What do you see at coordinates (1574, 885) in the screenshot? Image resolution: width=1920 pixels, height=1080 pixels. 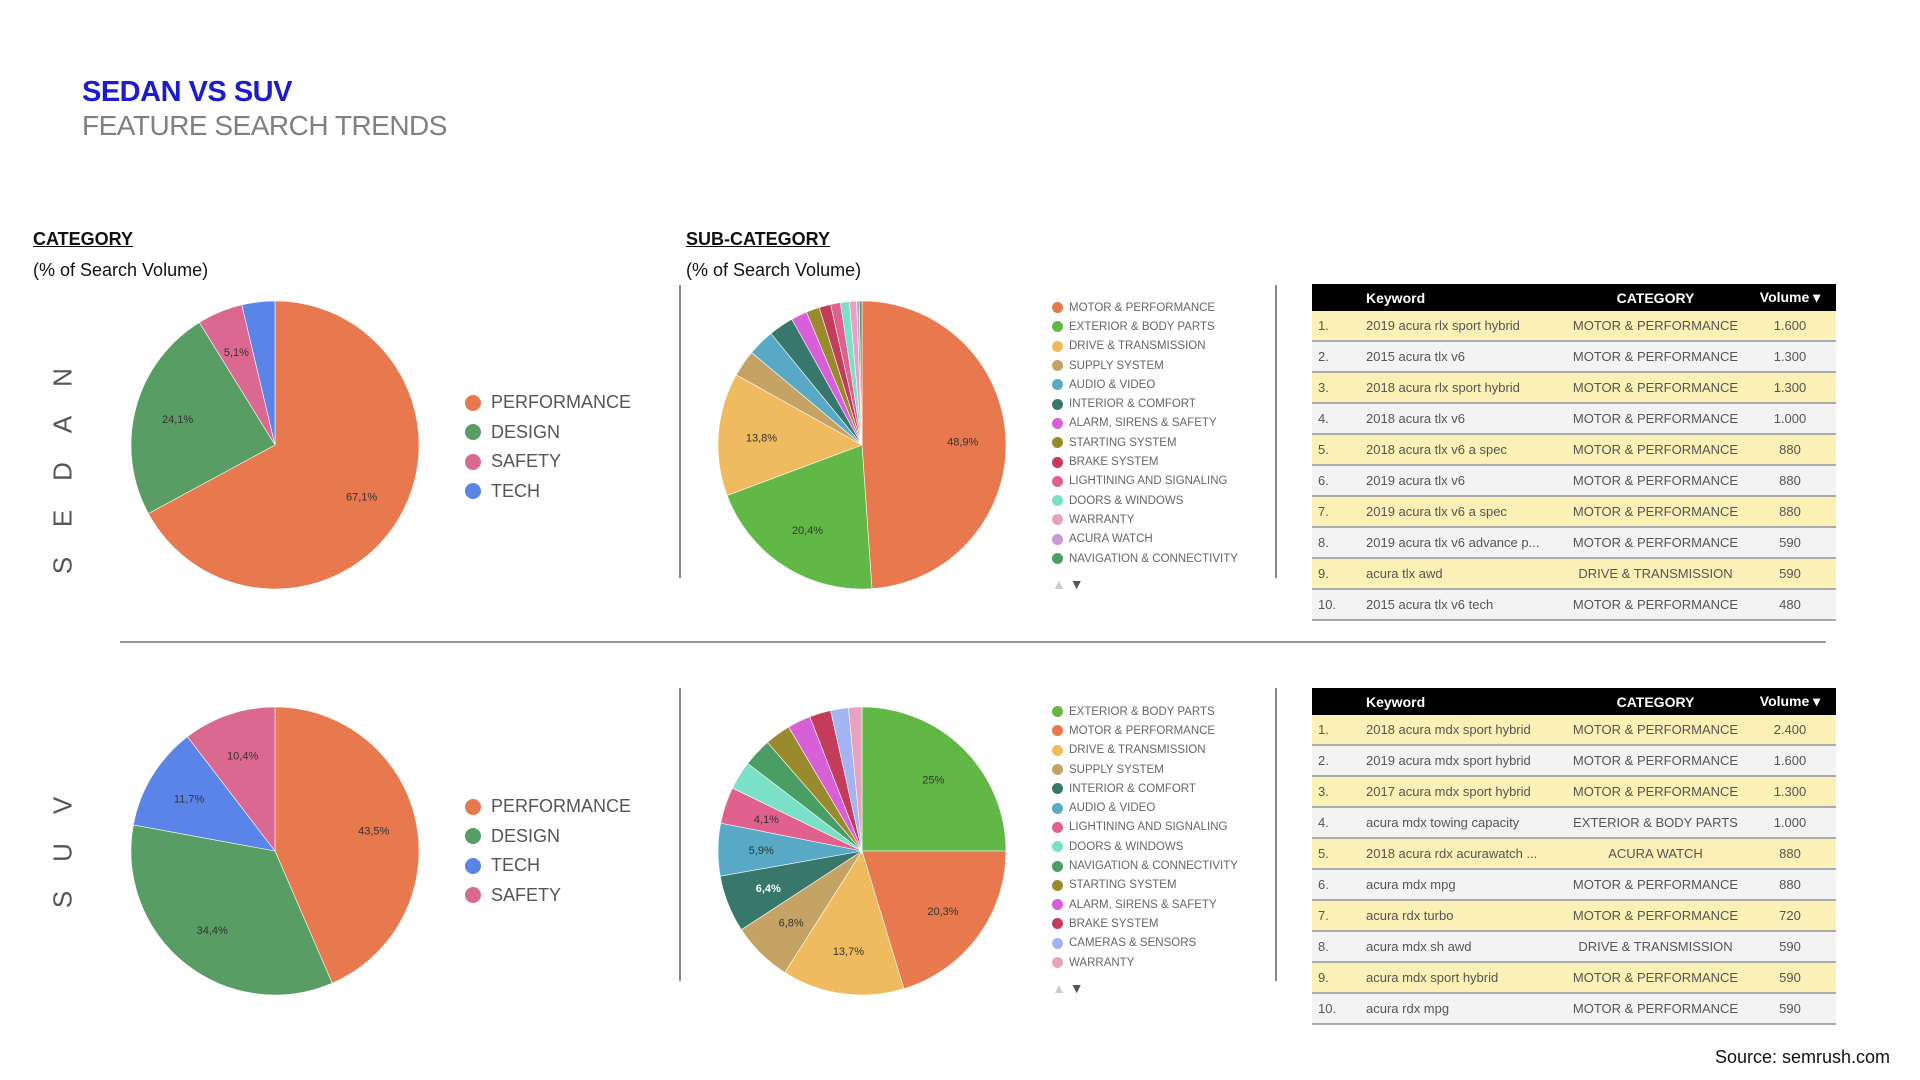 I see `table-row: 6. acura mdx mpg MOTOR & PERFORMANCE 880` at bounding box center [1574, 885].